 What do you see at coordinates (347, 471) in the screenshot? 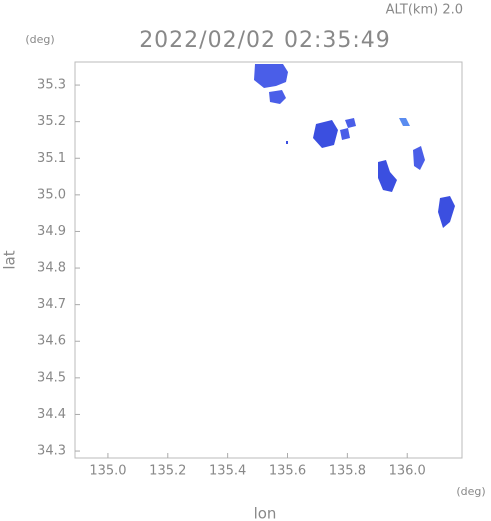
I see `x-tick-label: 135.8` at bounding box center [347, 471].